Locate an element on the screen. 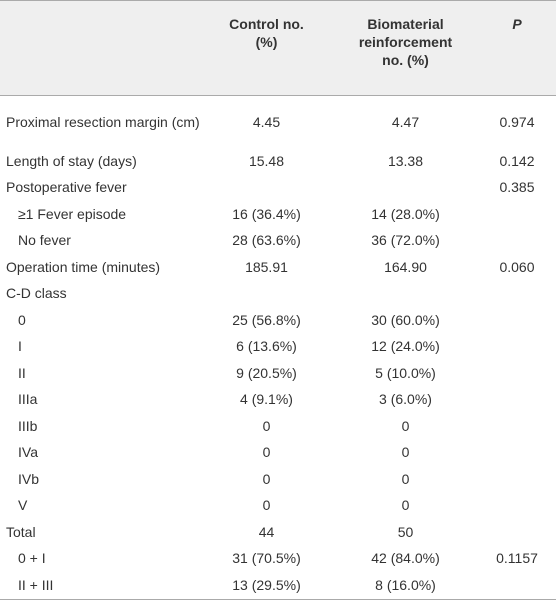 Image resolution: width=556 pixels, height=603 pixels. table-row: II 9 (20.5%) 5 (10.0%) is located at coordinates (278, 373).